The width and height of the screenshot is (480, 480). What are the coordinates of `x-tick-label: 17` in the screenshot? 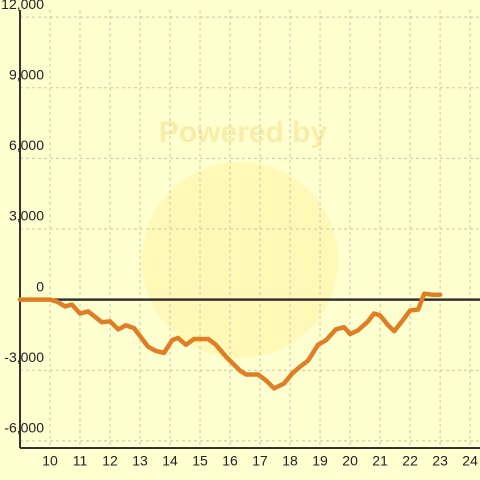 It's located at (260, 461).